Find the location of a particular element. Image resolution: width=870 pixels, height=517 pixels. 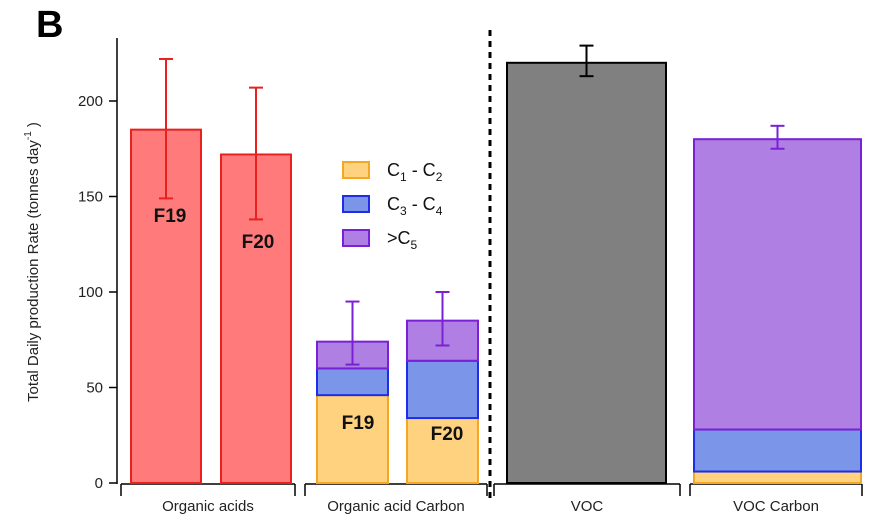

category-label: VOC is located at coordinates (587, 506).